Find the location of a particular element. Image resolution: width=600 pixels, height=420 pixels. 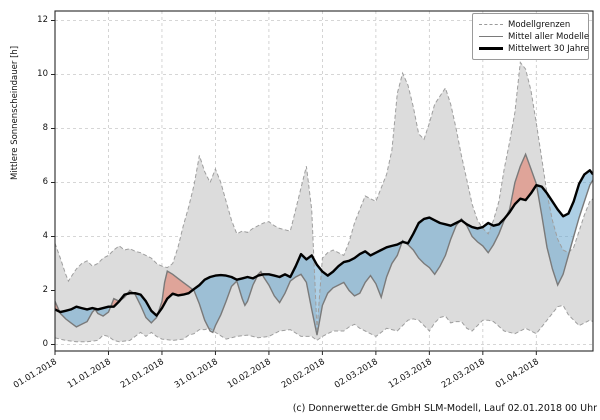

legend-item-modellgrenzen: Modellgrenzen is located at coordinates (530, 24).